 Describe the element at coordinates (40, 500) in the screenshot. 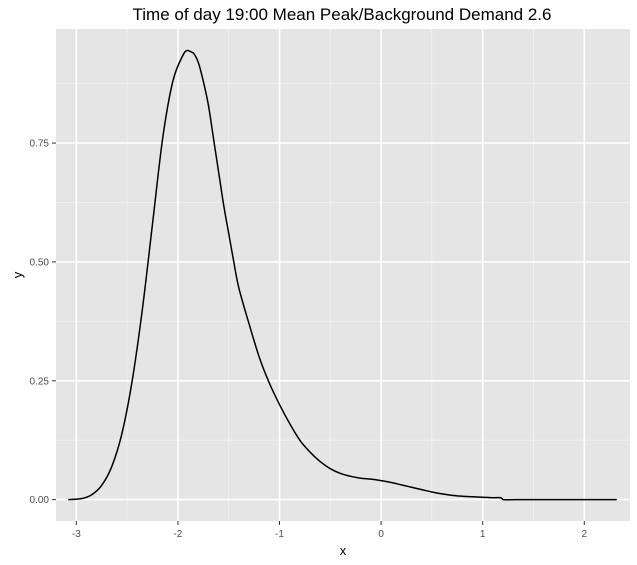

I see `y-tick-label: 0.00` at that location.